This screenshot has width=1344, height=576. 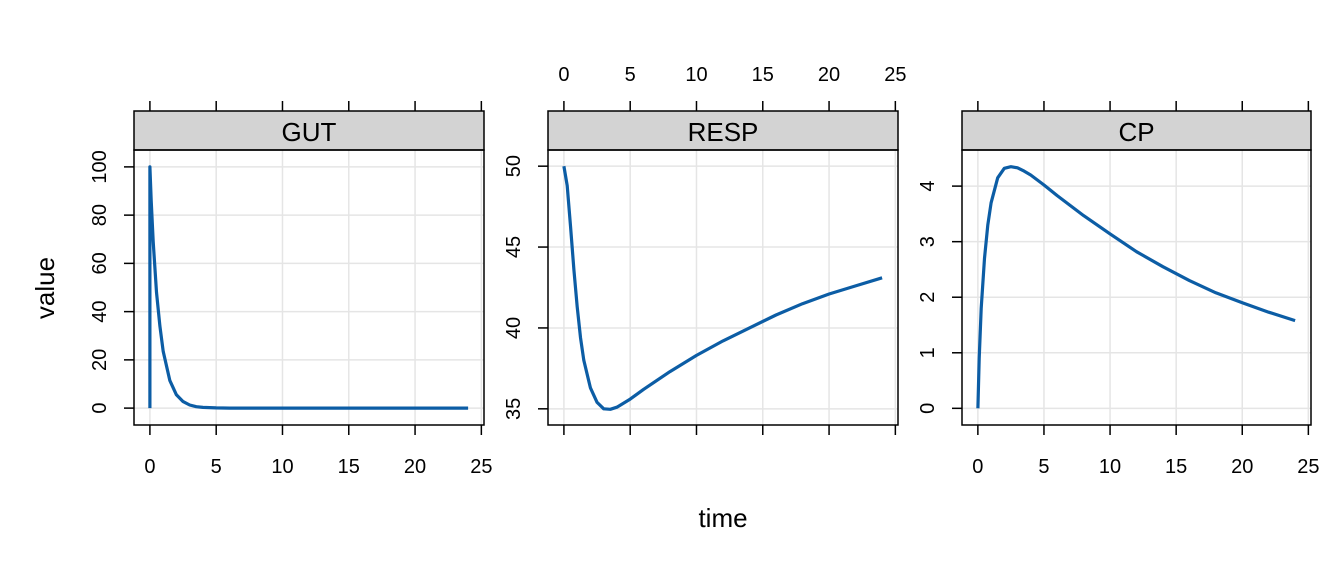 What do you see at coordinates (514, 247) in the screenshot?
I see `y-tick-label: 45` at bounding box center [514, 247].